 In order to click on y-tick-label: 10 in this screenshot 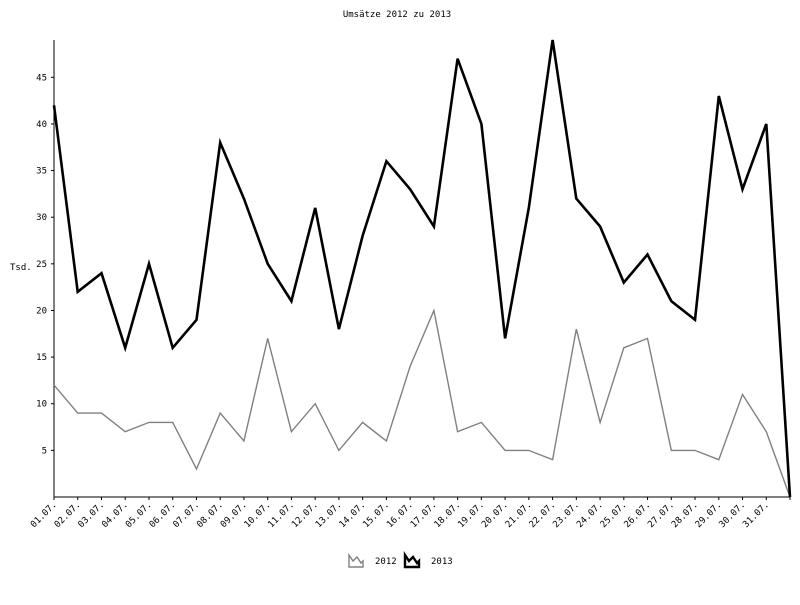, I will do `click(41, 405)`.